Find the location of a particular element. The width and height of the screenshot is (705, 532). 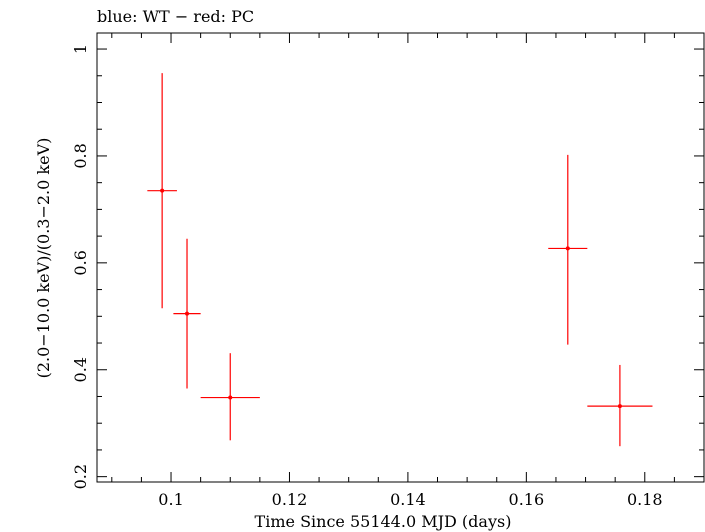

y-tick-label: 0.6 is located at coordinates (80, 262).